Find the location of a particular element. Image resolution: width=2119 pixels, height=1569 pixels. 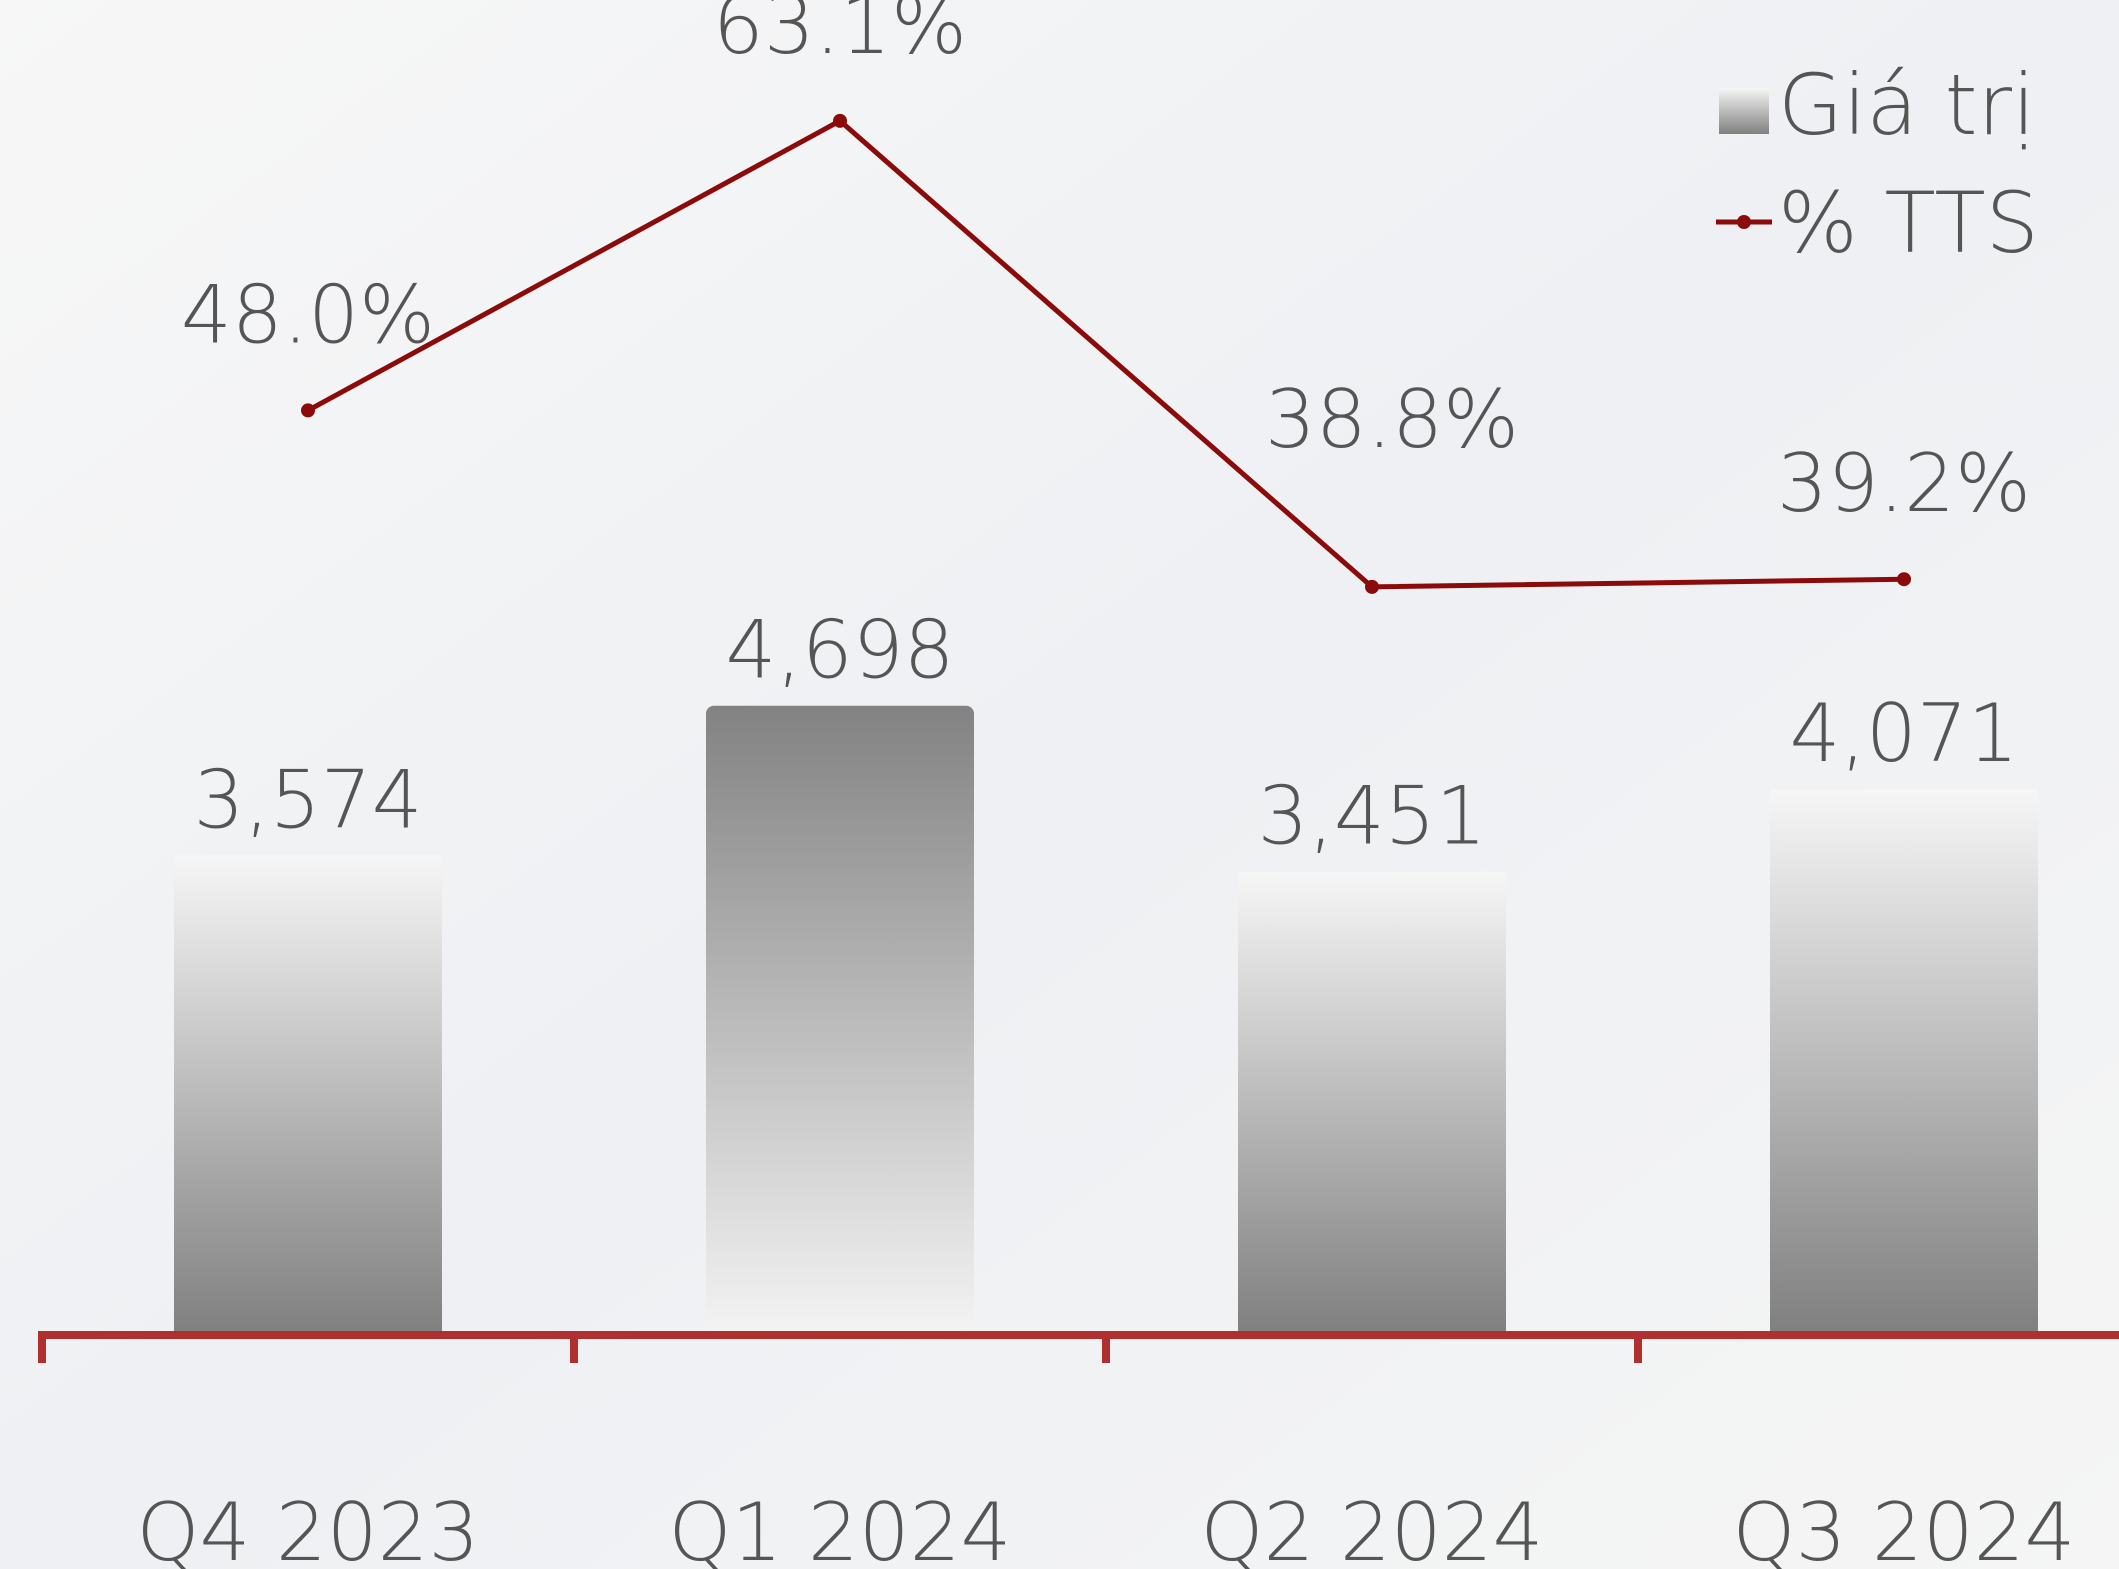

legend-label: % TTS is located at coordinates (1908, 223).